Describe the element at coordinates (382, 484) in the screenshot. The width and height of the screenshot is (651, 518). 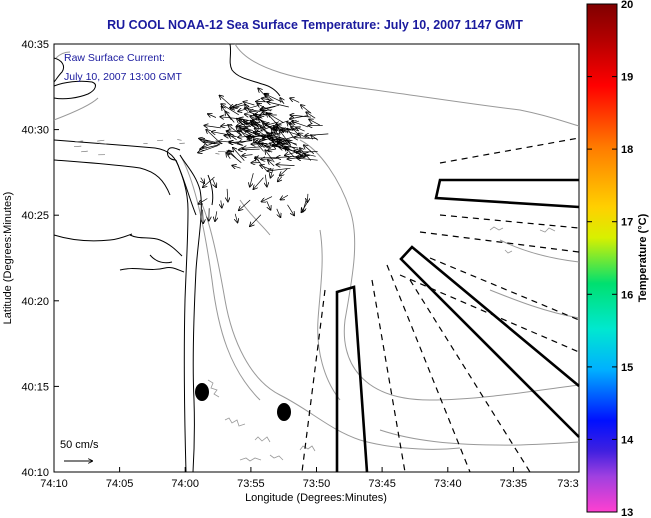
I see `x-tick-label: 73:45` at that location.